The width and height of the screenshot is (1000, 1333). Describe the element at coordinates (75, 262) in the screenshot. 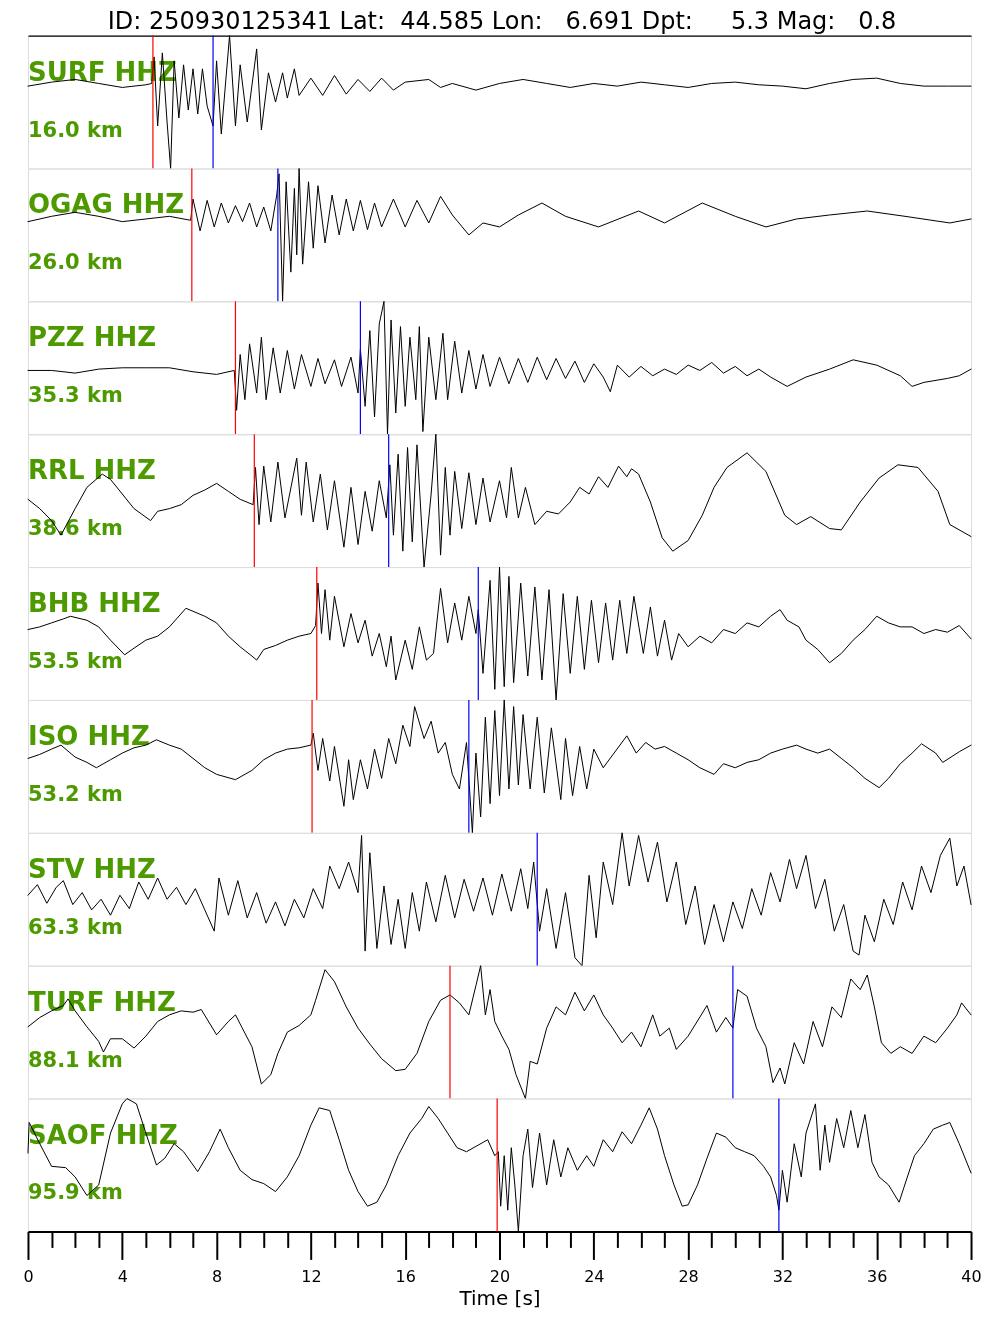

I see `annotation: 26.0 km` at that location.